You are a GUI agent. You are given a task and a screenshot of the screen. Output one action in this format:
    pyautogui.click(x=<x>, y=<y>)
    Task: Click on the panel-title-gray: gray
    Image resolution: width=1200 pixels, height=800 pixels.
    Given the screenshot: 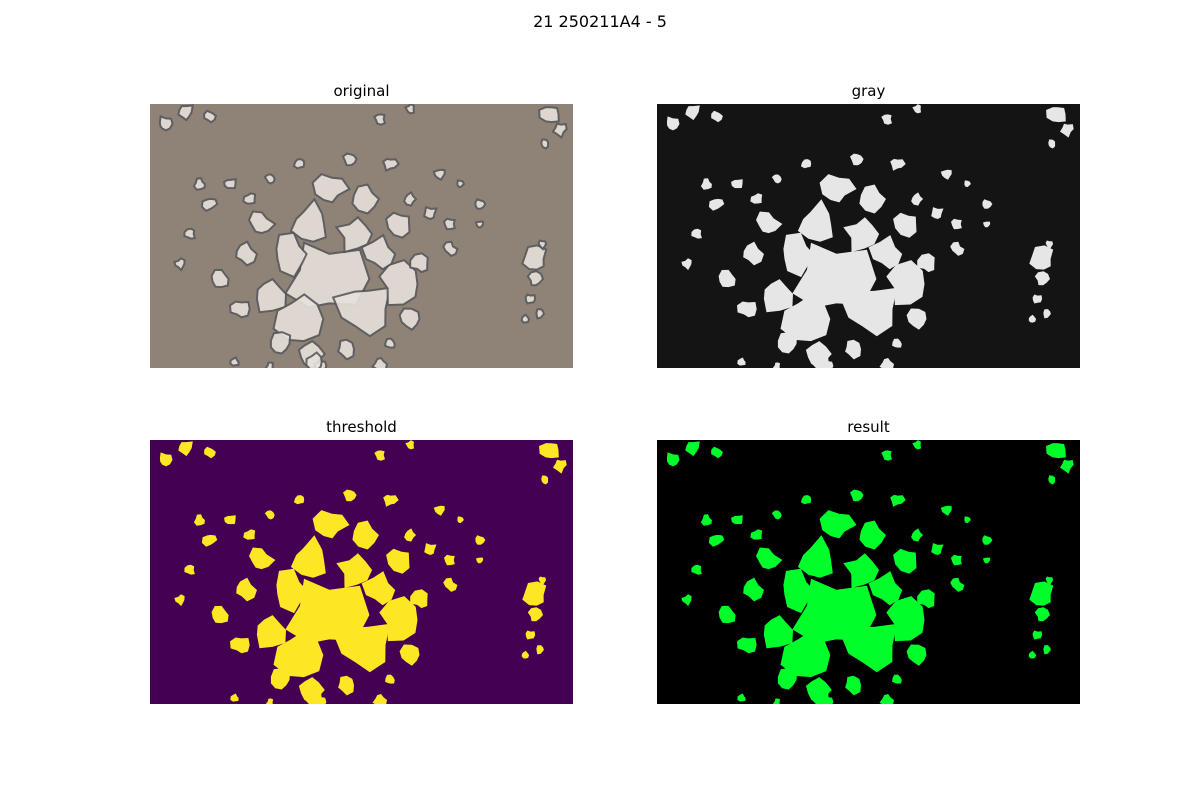 What is the action you would take?
    pyautogui.click(x=868, y=91)
    